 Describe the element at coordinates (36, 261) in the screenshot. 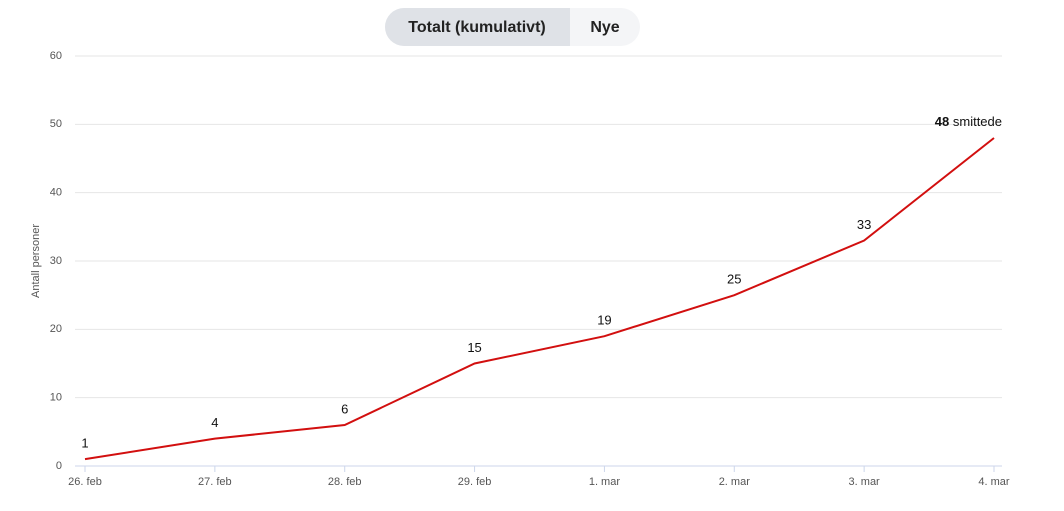

I see `y-axis-label: Antall personer` at that location.